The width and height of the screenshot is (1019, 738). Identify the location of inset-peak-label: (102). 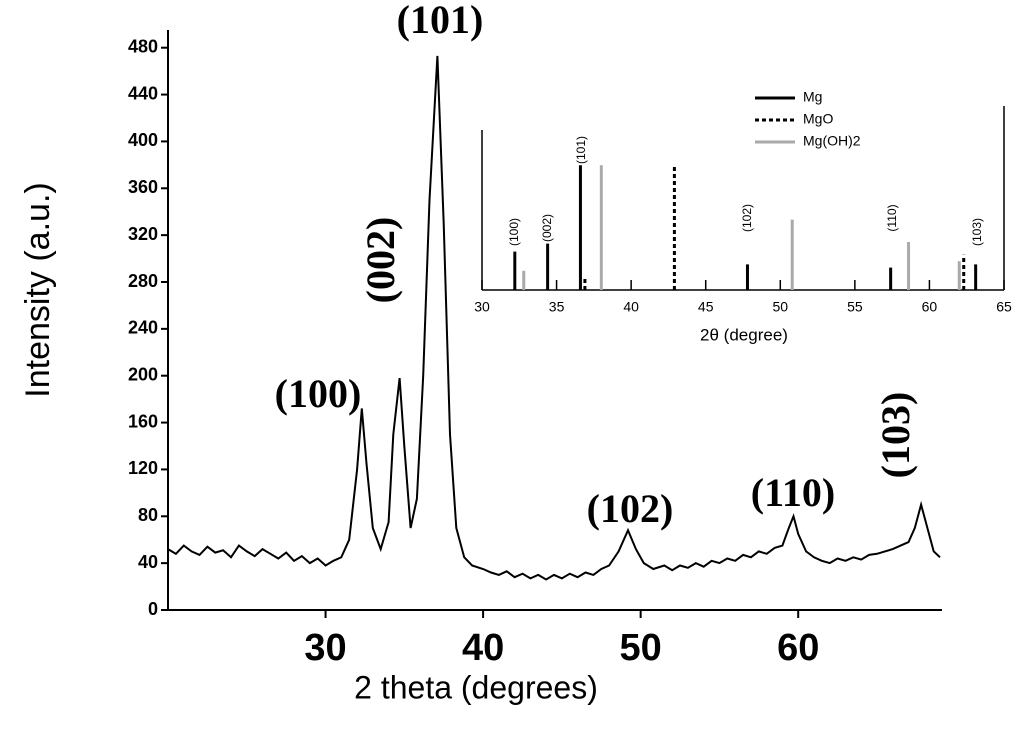
(747, 218).